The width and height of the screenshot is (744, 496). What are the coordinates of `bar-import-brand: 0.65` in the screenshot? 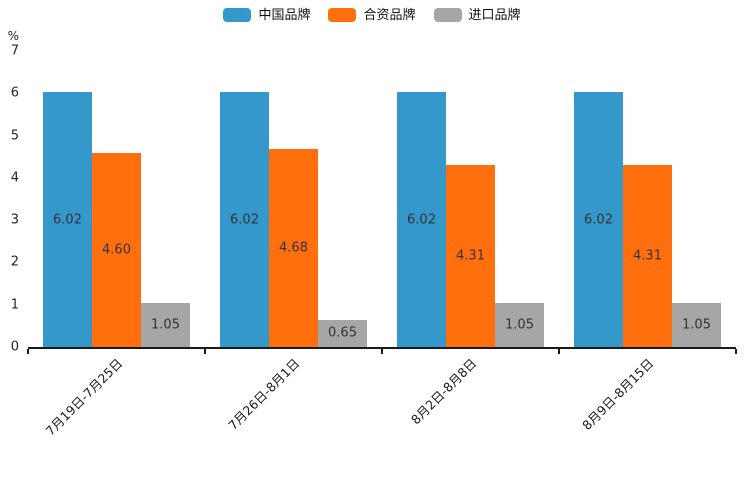 It's located at (342, 333).